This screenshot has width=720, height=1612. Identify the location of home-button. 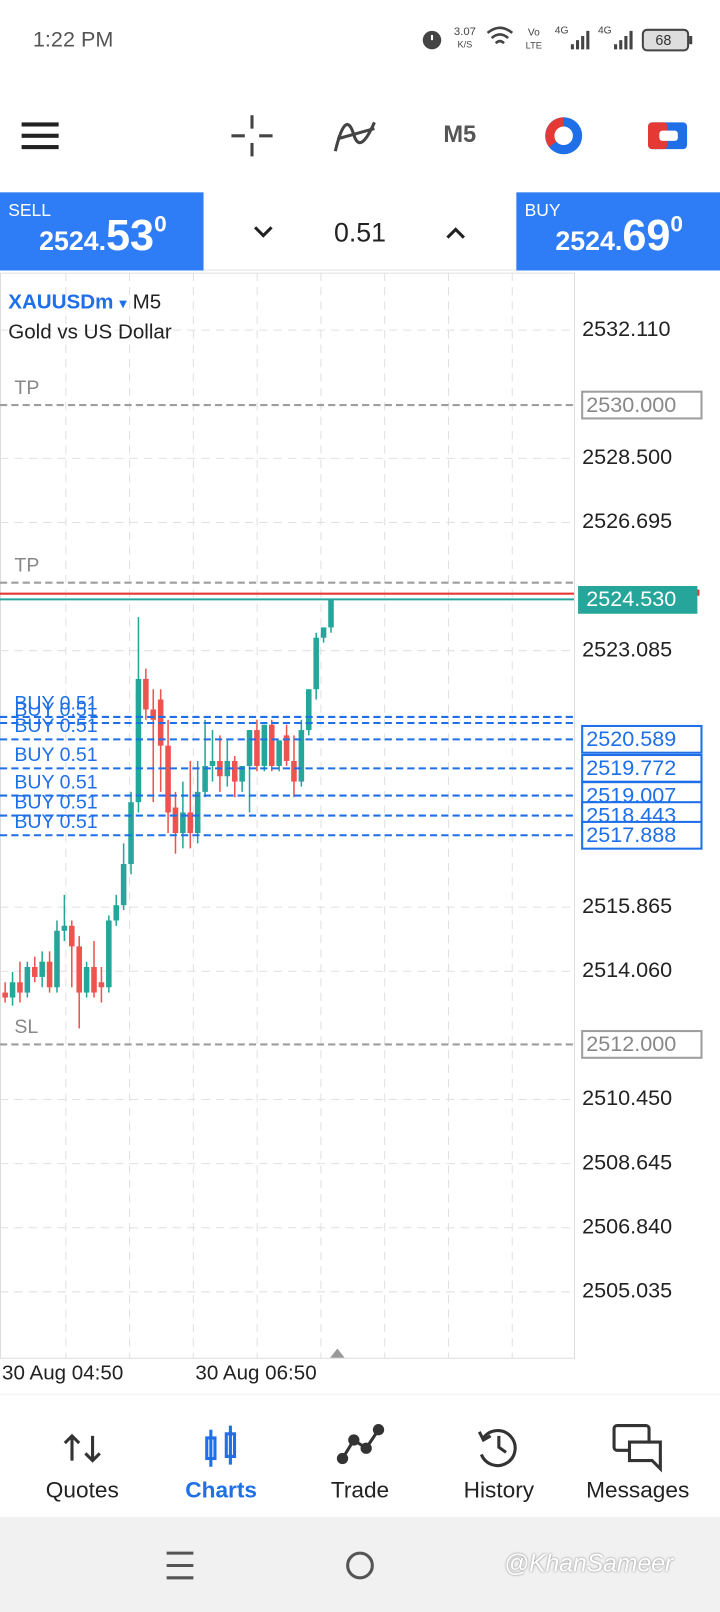
(360, 1565).